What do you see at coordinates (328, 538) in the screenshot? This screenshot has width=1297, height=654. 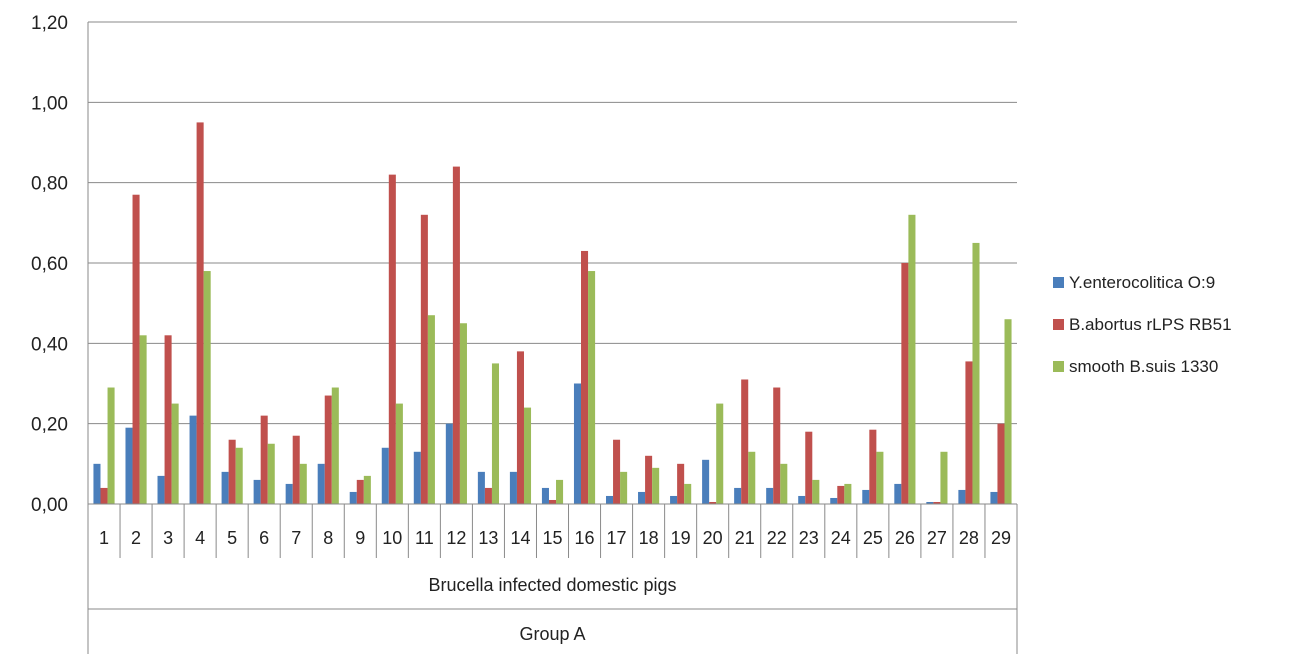 I see `x-tick-label: 8` at bounding box center [328, 538].